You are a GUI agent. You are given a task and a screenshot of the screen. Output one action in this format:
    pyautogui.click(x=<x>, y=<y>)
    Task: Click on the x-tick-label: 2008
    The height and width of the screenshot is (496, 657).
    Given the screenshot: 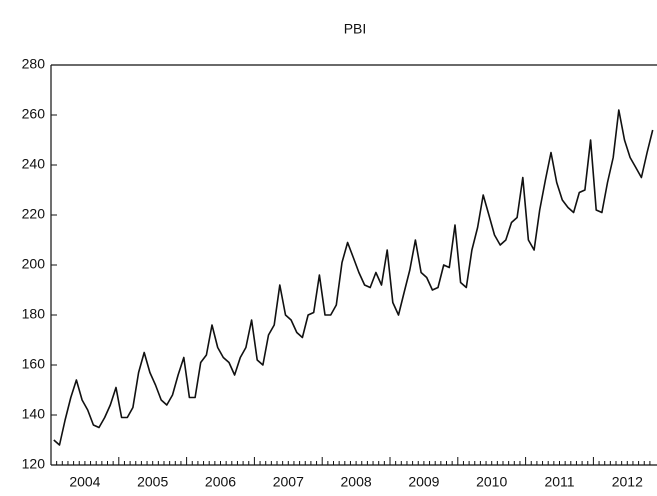 What is the action you would take?
    pyautogui.click(x=356, y=482)
    